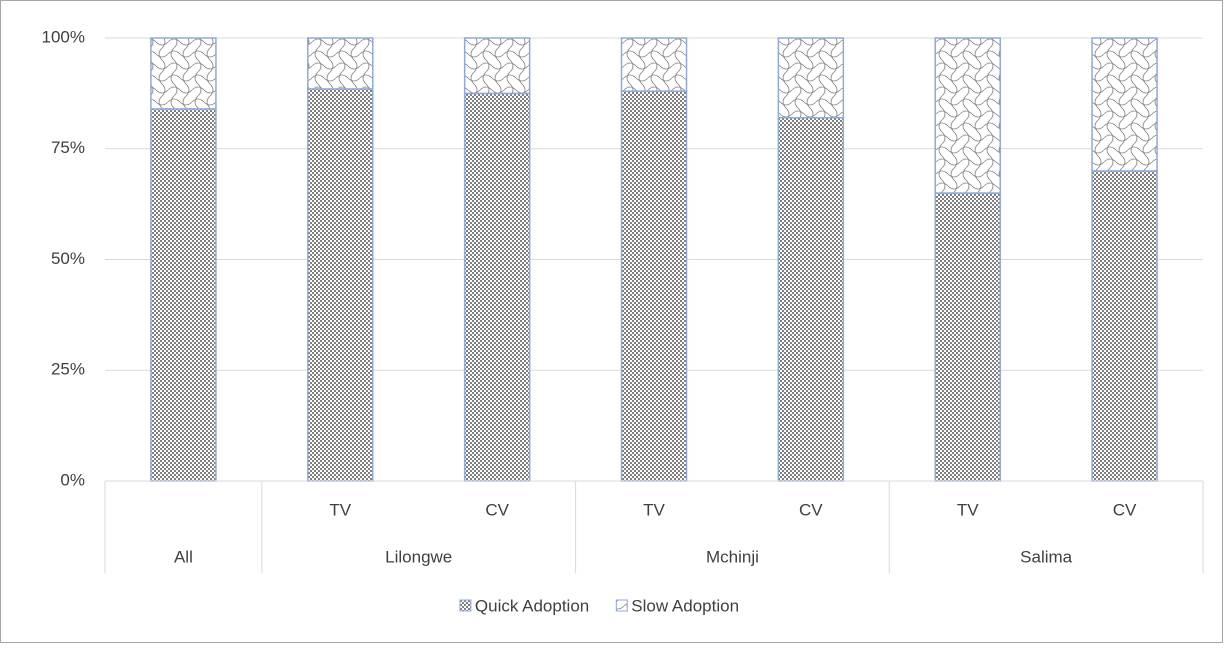 Image resolution: width=1225 pixels, height=649 pixels. Describe the element at coordinates (63, 36) in the screenshot. I see `y-tick-label: 100%` at that location.